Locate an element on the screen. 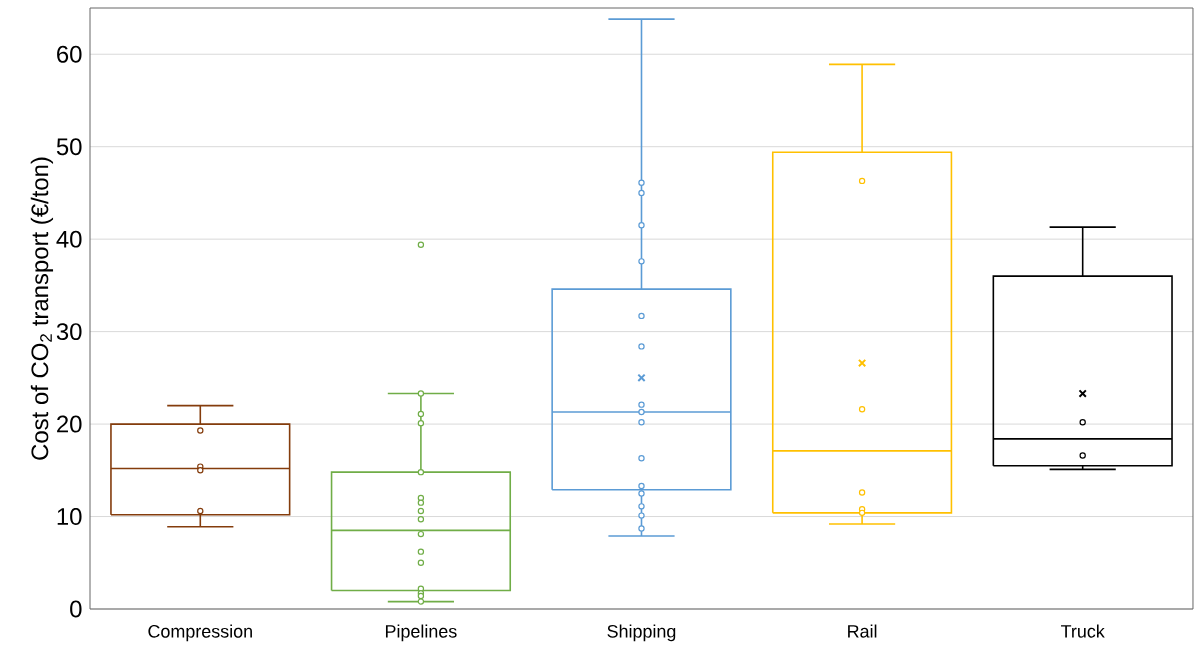 The height and width of the screenshot is (659, 1195). y-axis-title: Cost of CO$_{2}$ transport (€/ton) is located at coordinates (42, 308).